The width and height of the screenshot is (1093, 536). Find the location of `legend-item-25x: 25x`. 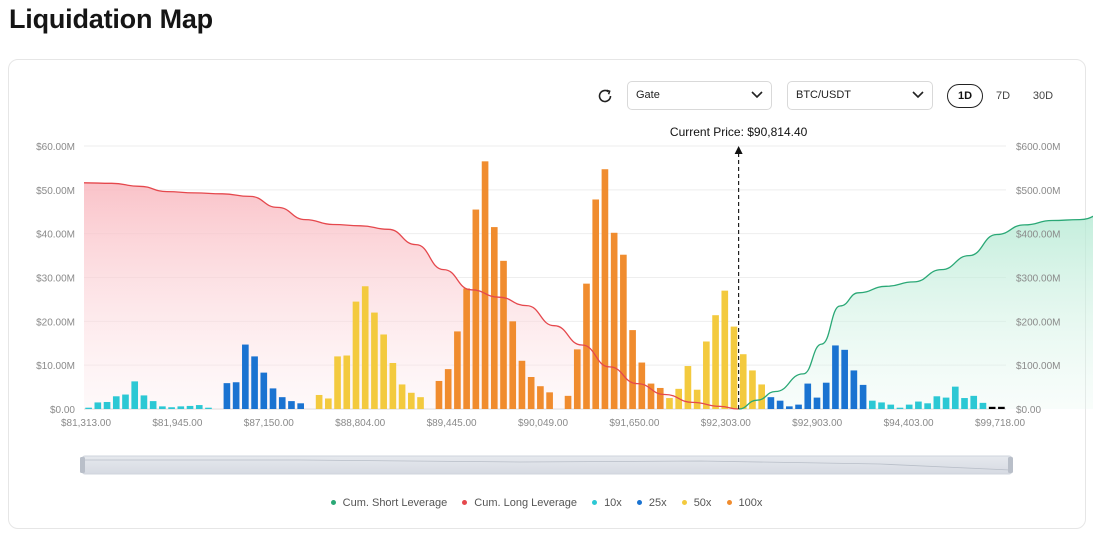

legend-item-25x: 25x is located at coordinates (651, 503).